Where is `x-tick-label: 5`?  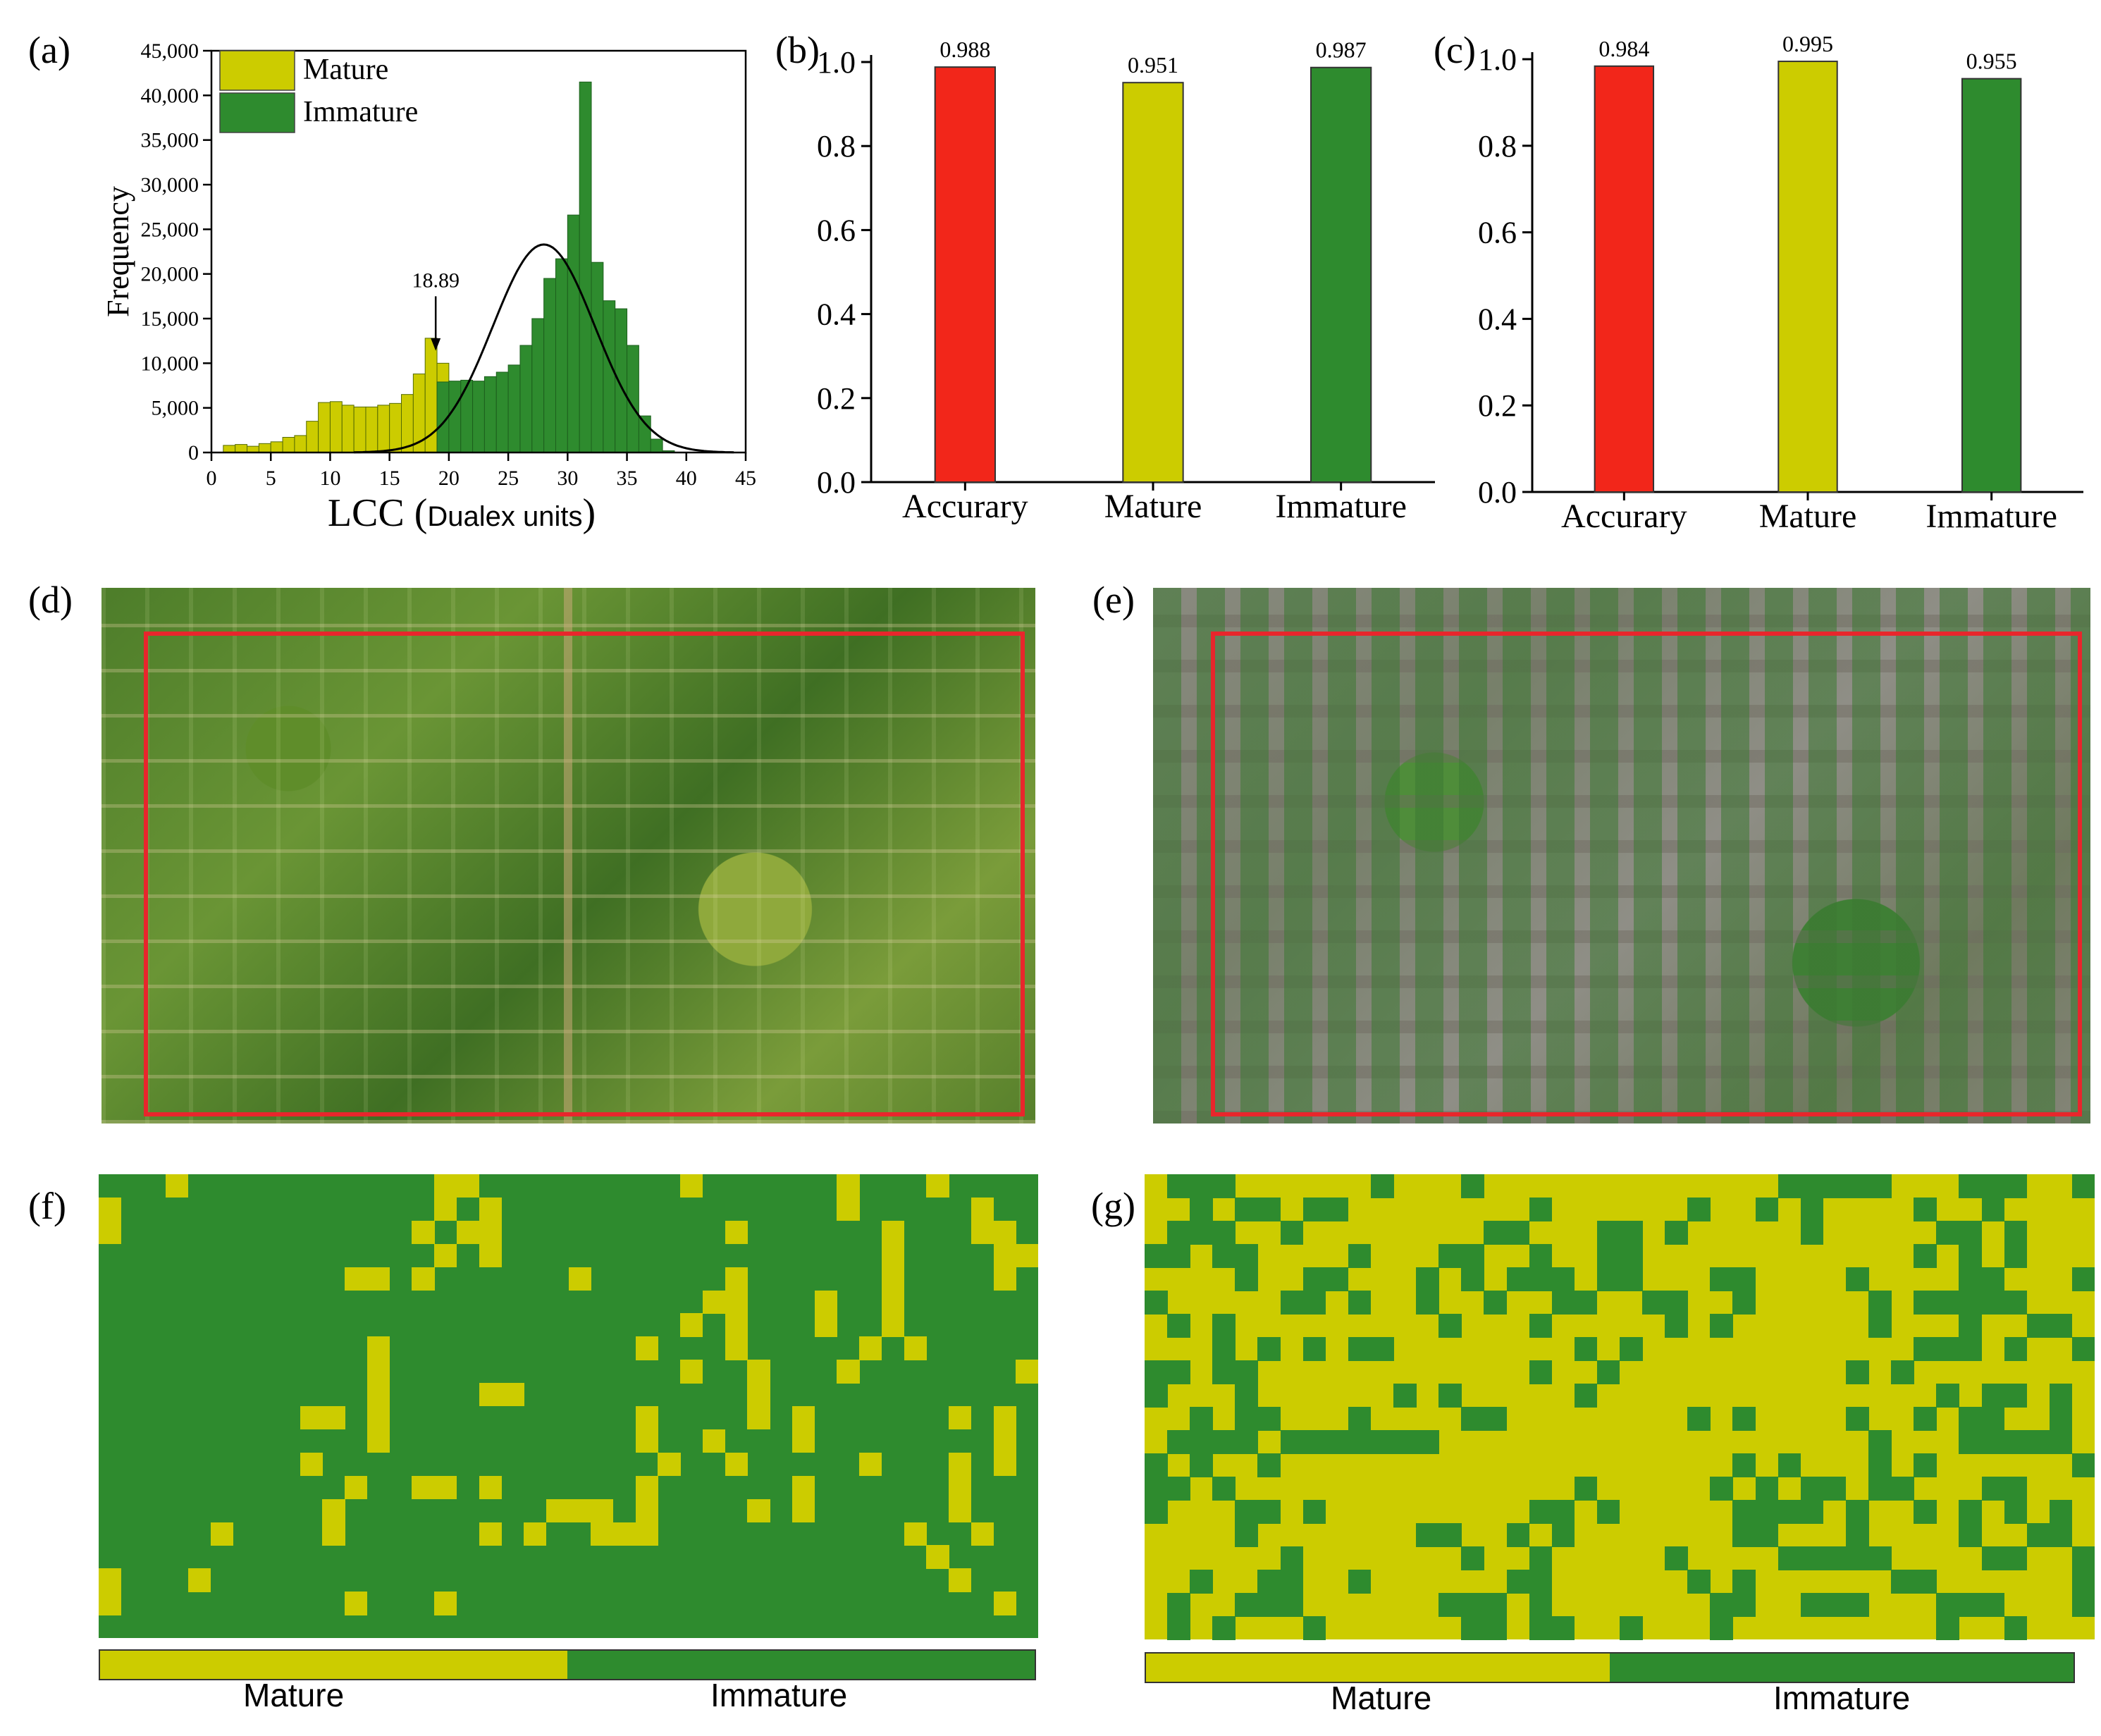 x-tick-label: 5 is located at coordinates (271, 478).